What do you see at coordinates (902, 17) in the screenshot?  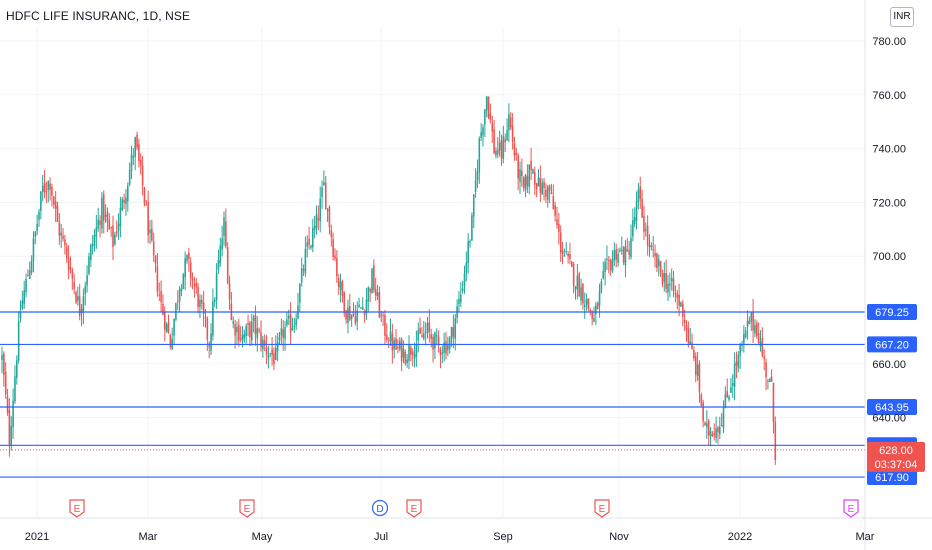 I see `currency-button: INR` at bounding box center [902, 17].